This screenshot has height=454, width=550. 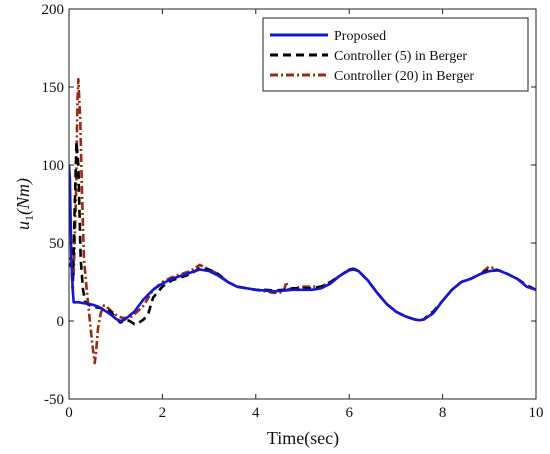 I want to click on x-tick-label-0: 0, so click(x=69, y=413).